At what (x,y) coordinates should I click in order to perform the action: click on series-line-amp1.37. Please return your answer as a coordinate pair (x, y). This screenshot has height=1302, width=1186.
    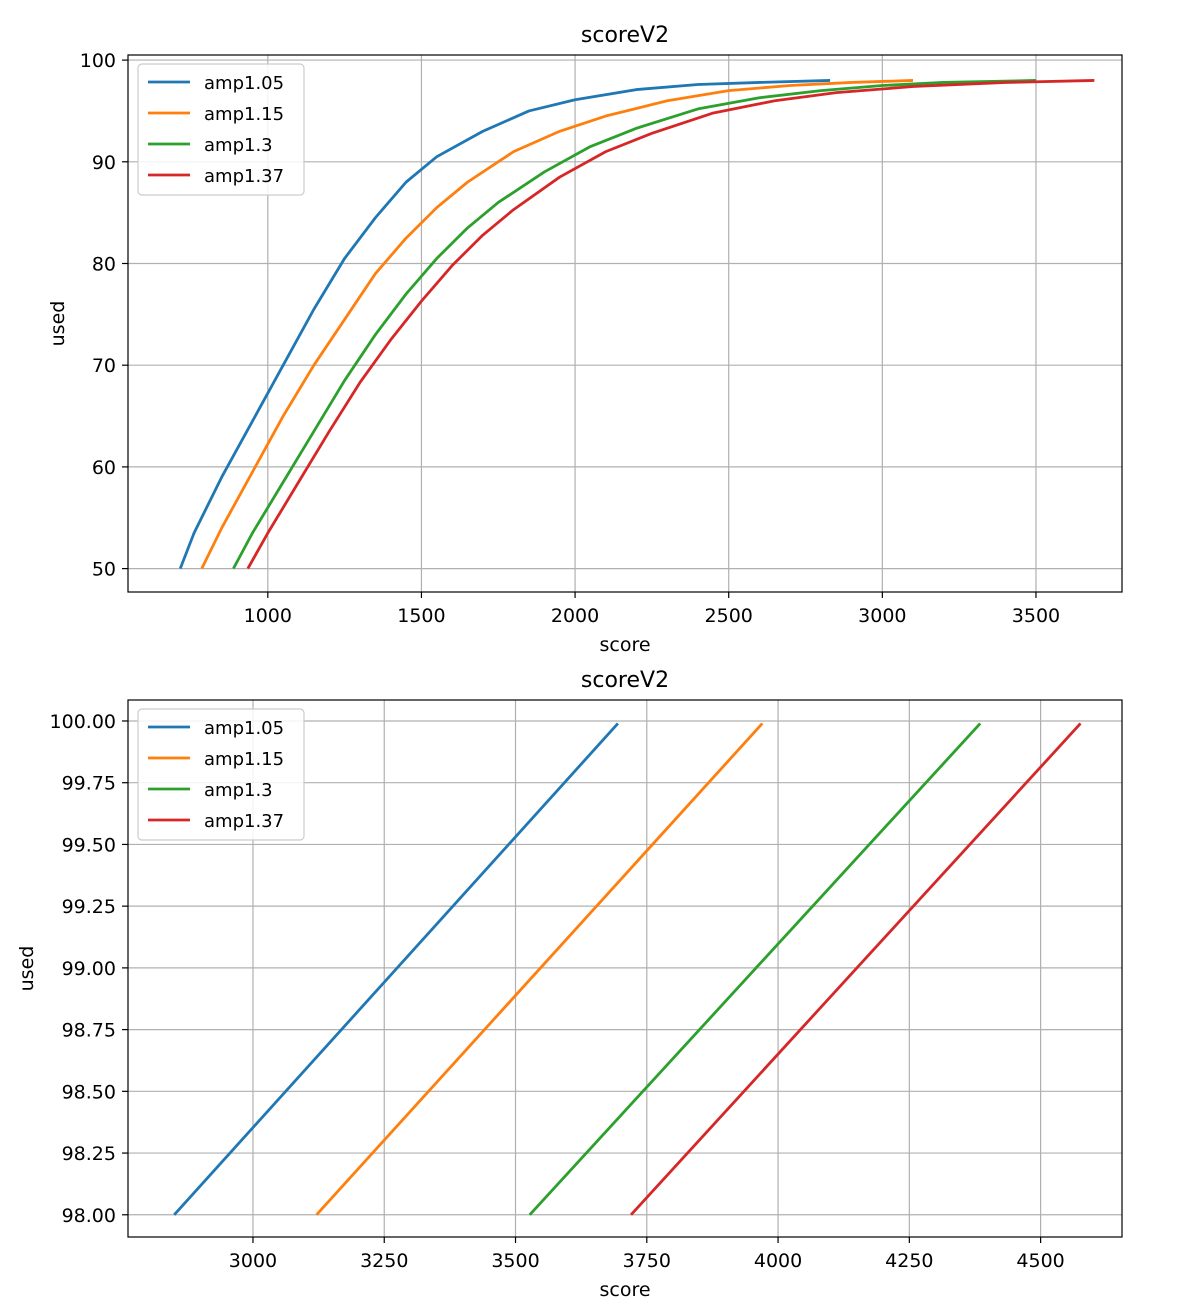
    Looking at the image, I should click on (856, 969).